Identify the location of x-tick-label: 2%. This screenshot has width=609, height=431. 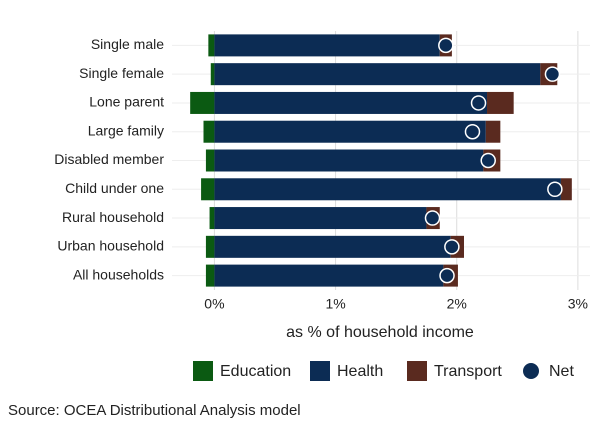
(457, 304).